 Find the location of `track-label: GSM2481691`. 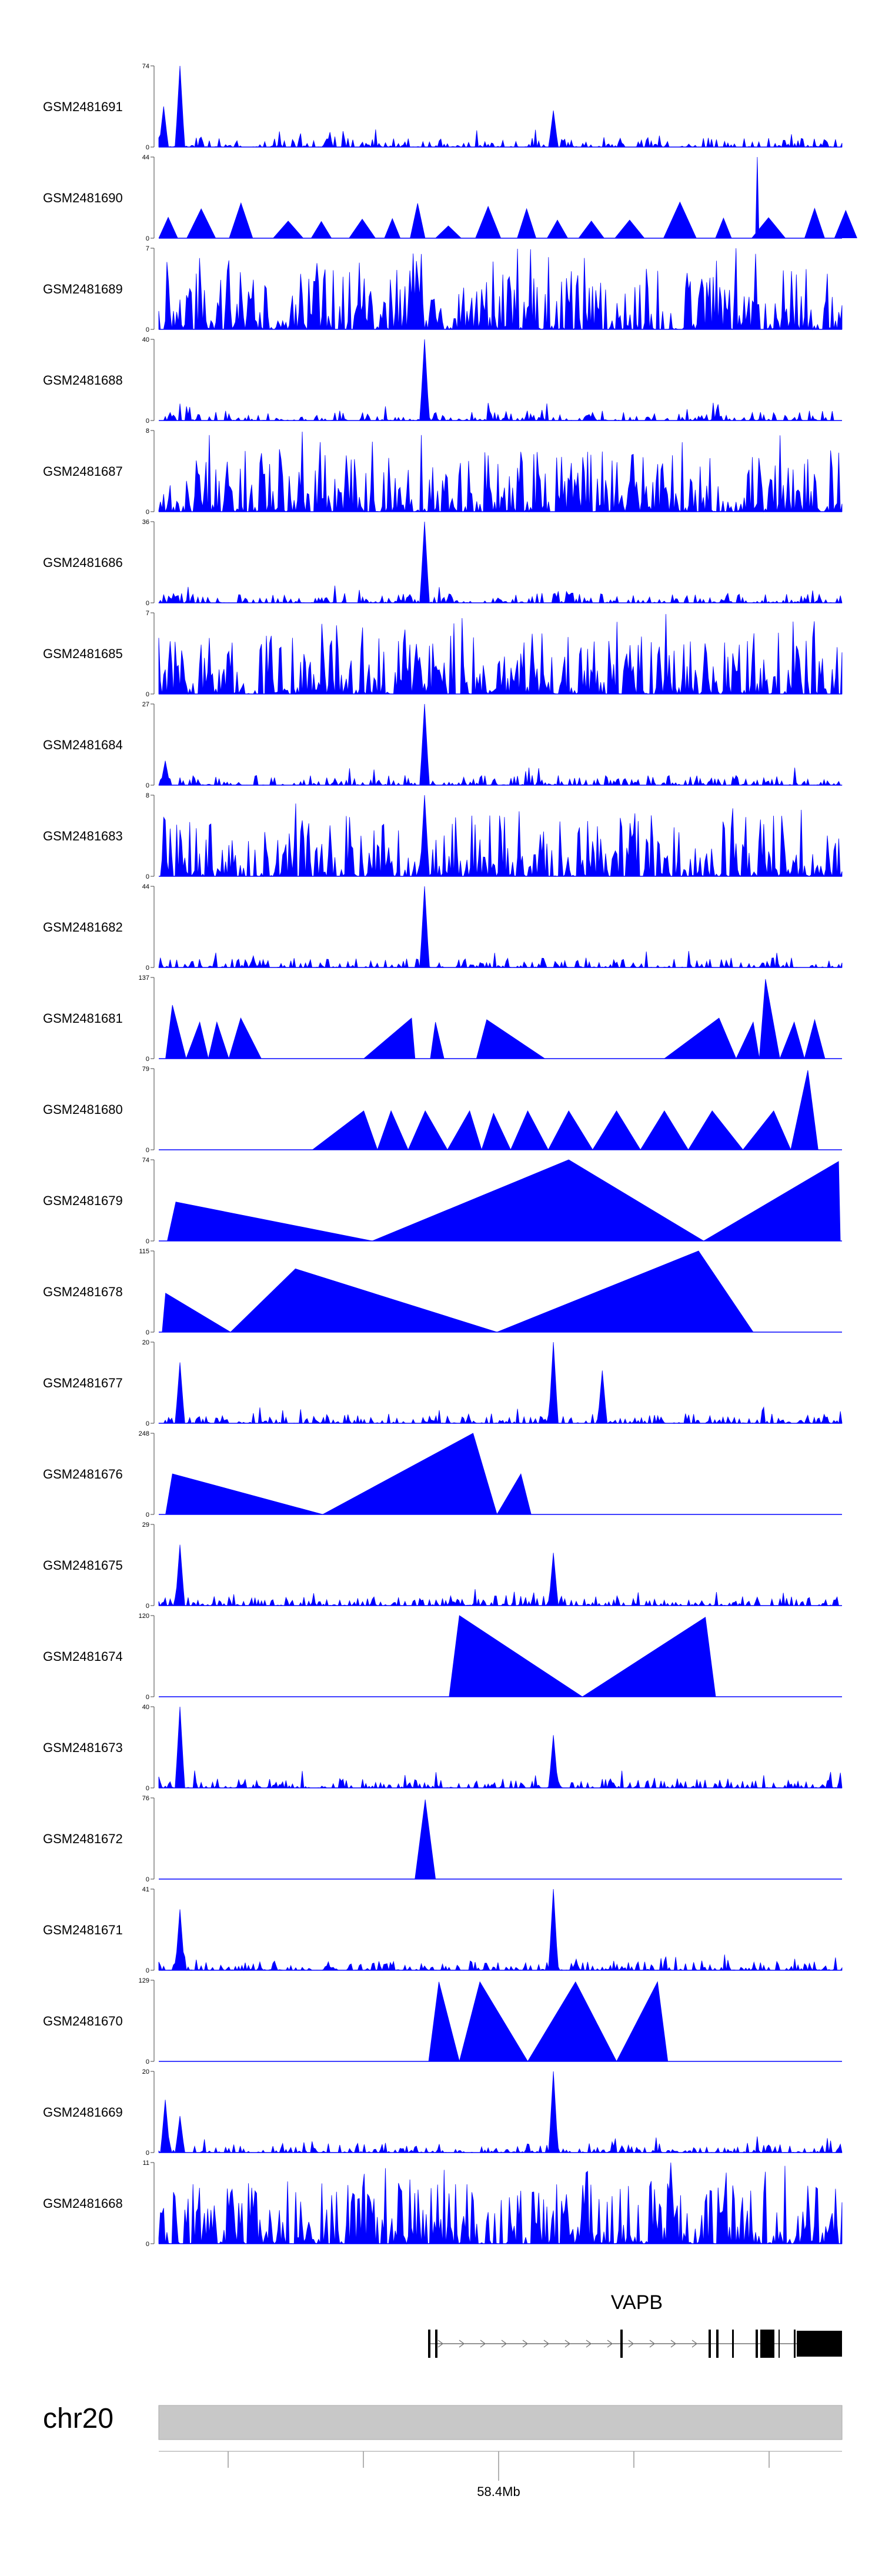

track-label: GSM2481691 is located at coordinates (83, 106).